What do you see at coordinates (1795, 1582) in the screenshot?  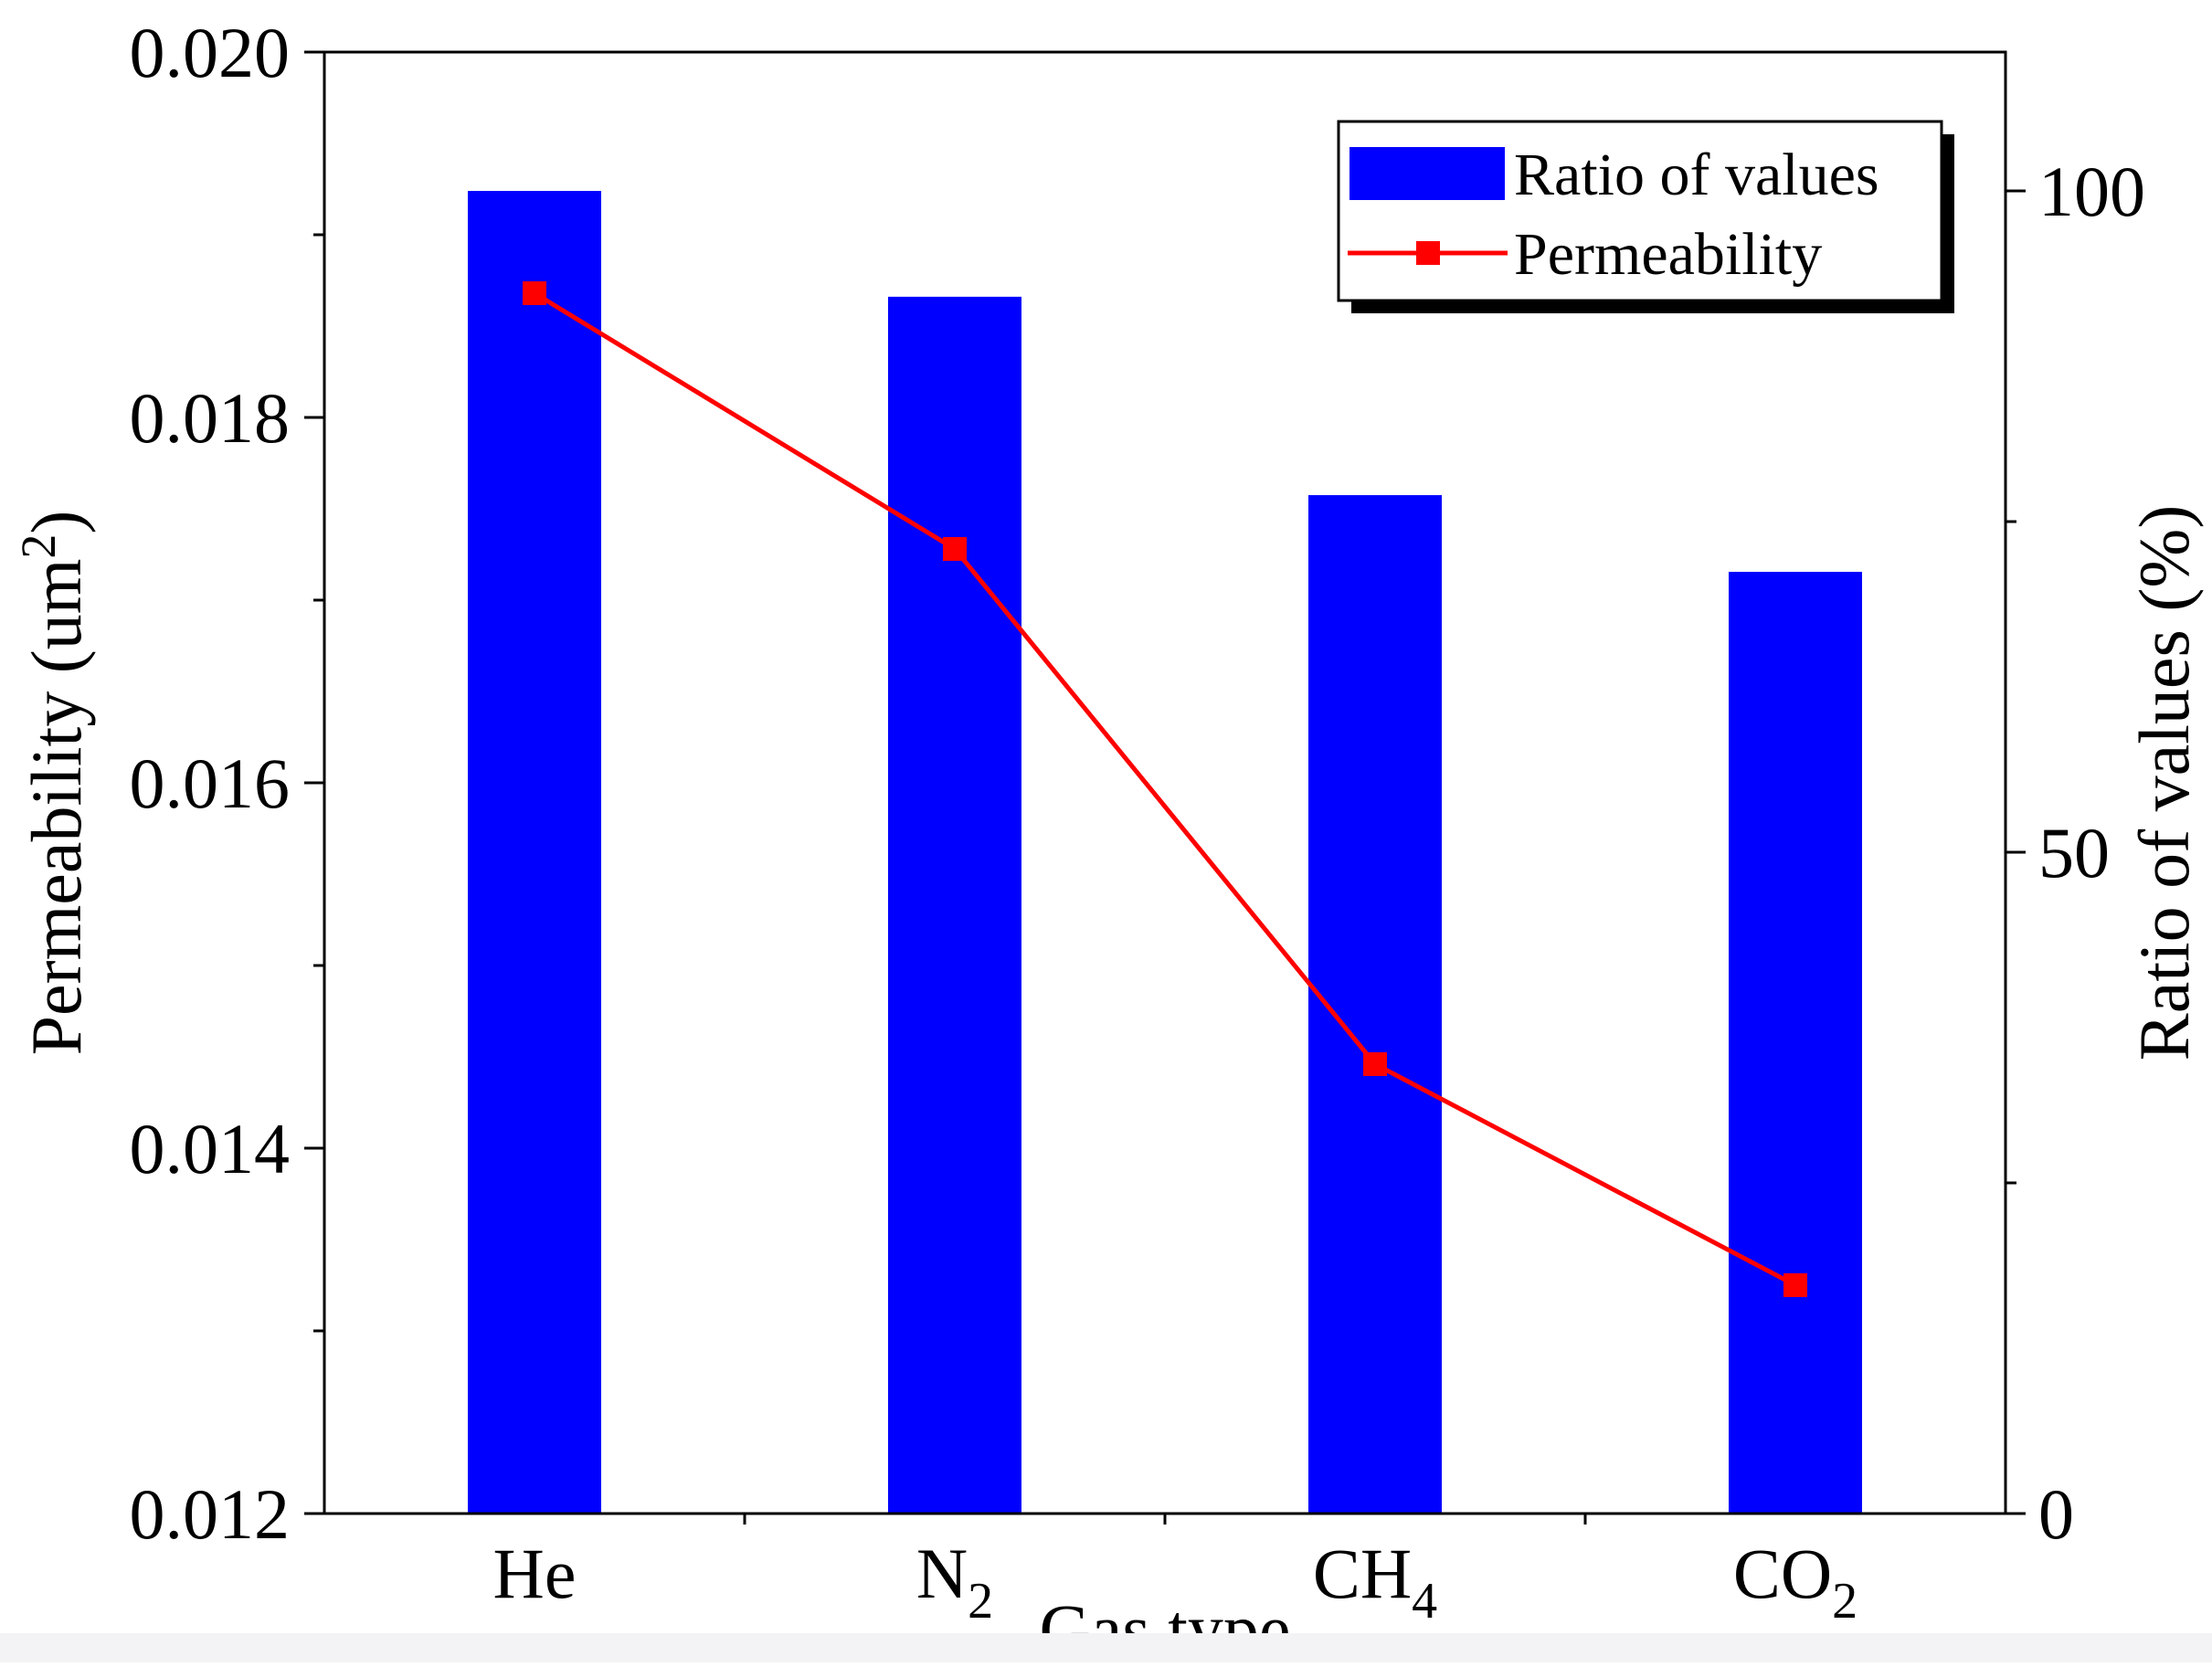 I see `x-tick-label: CO2` at bounding box center [1795, 1582].